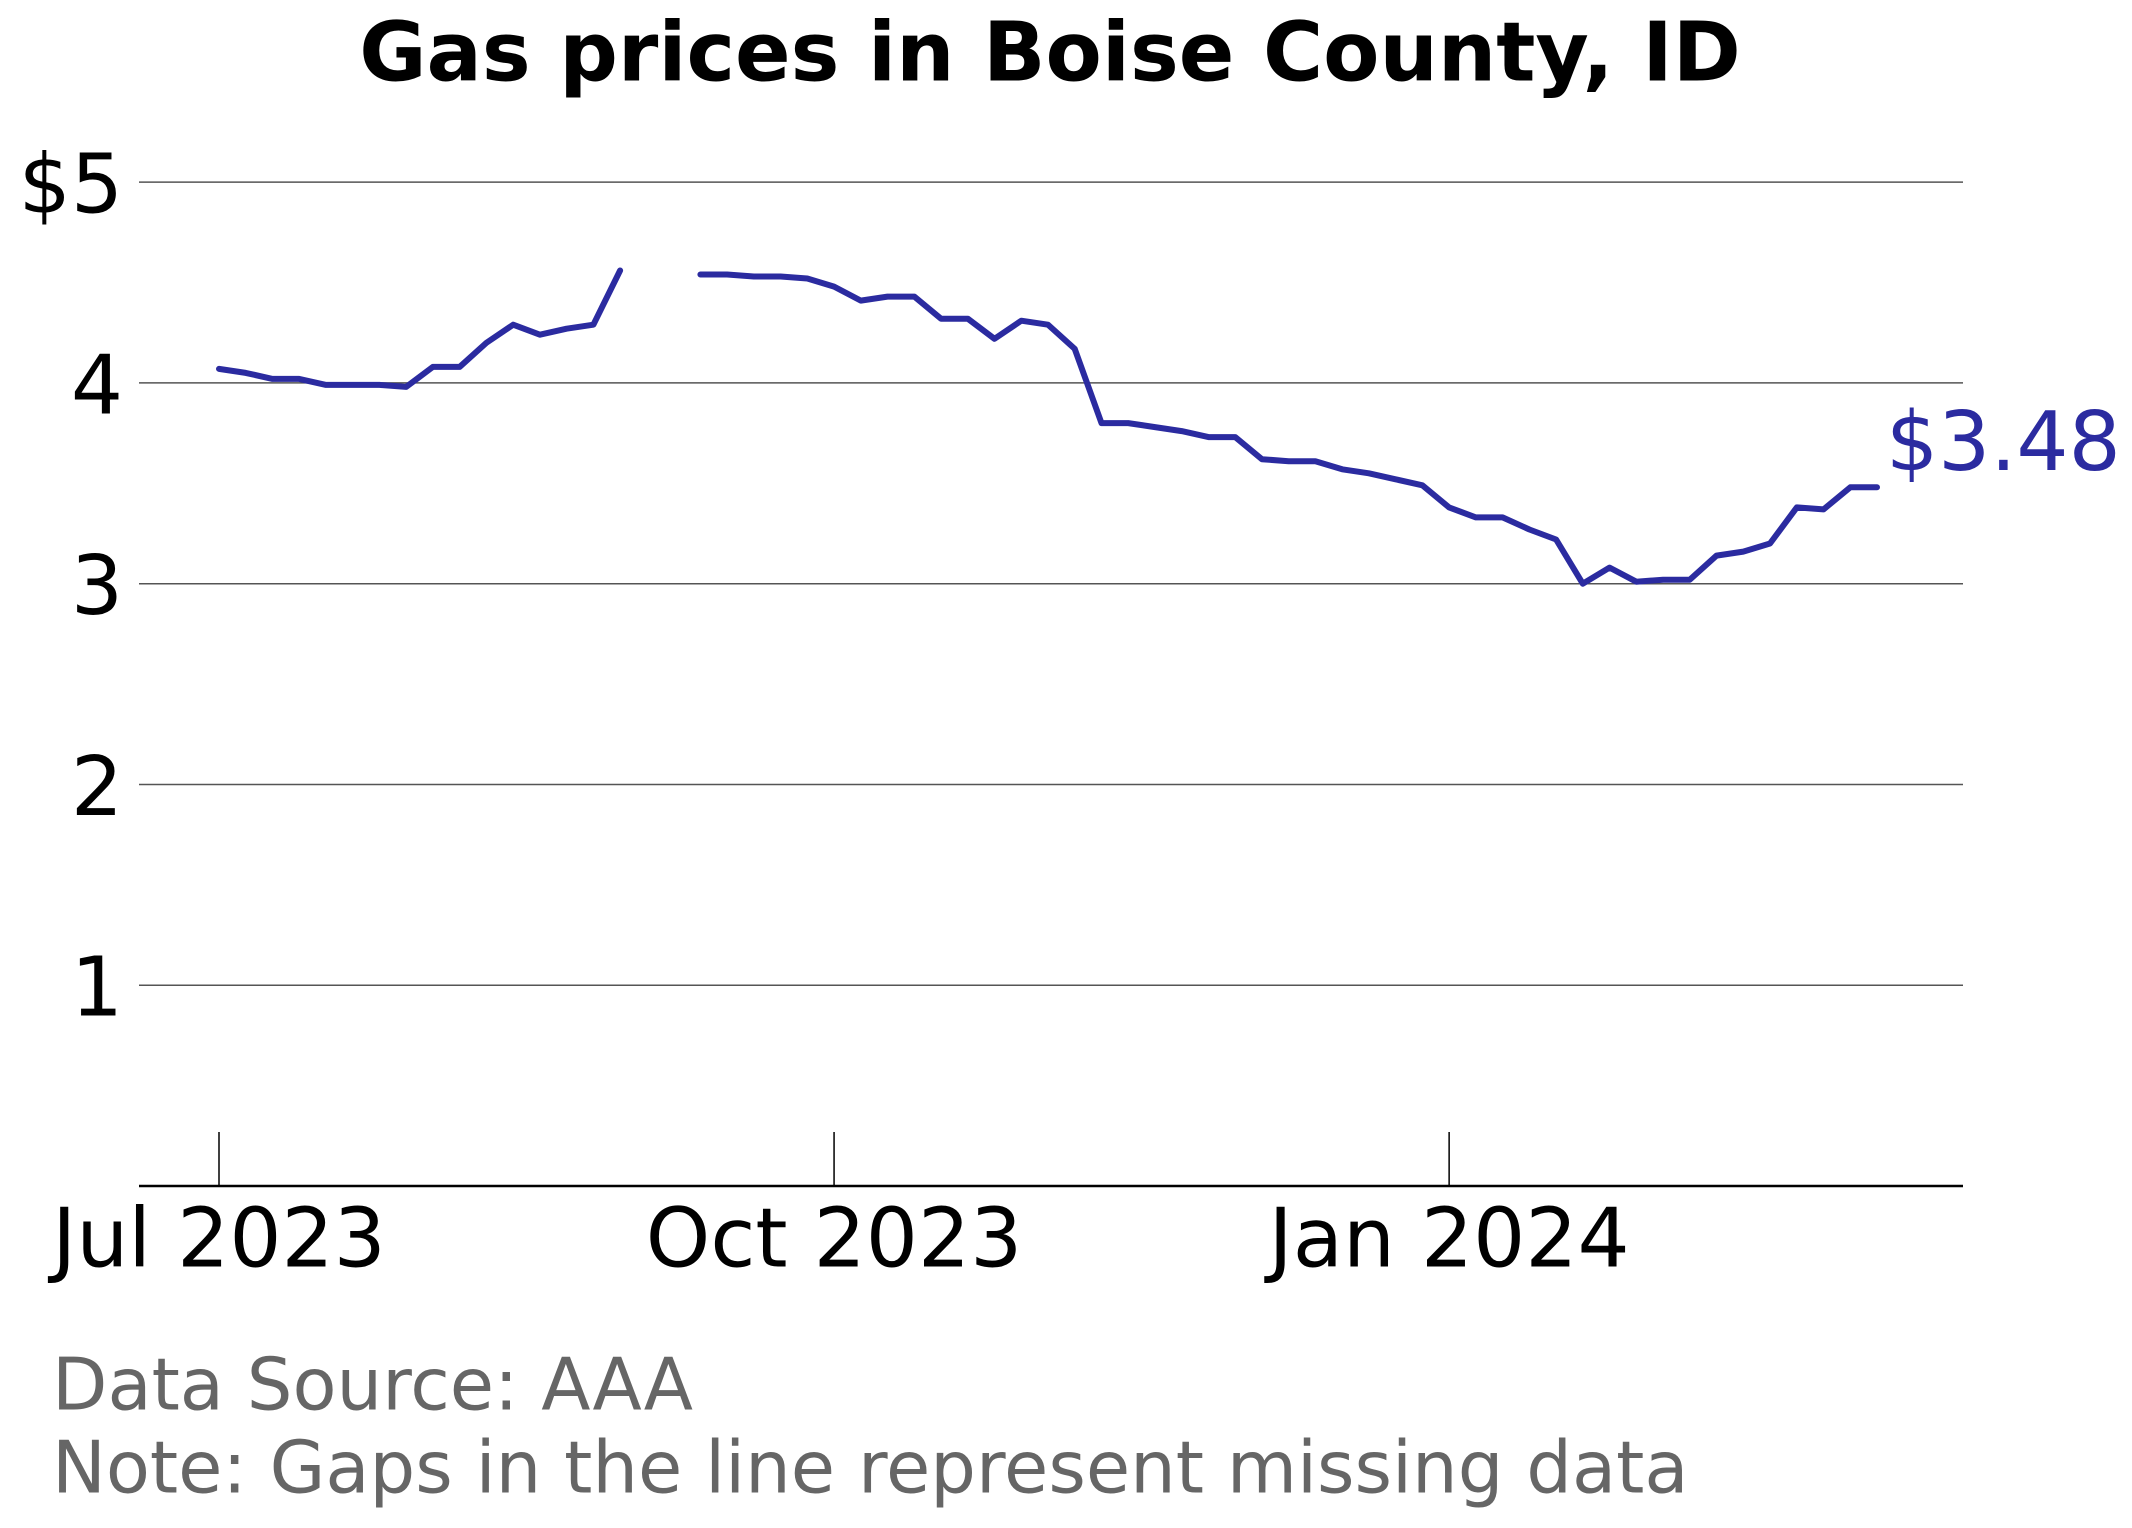 This screenshot has height=1528, width=2132. I want to click on y-tick-label: 4, so click(97, 385).